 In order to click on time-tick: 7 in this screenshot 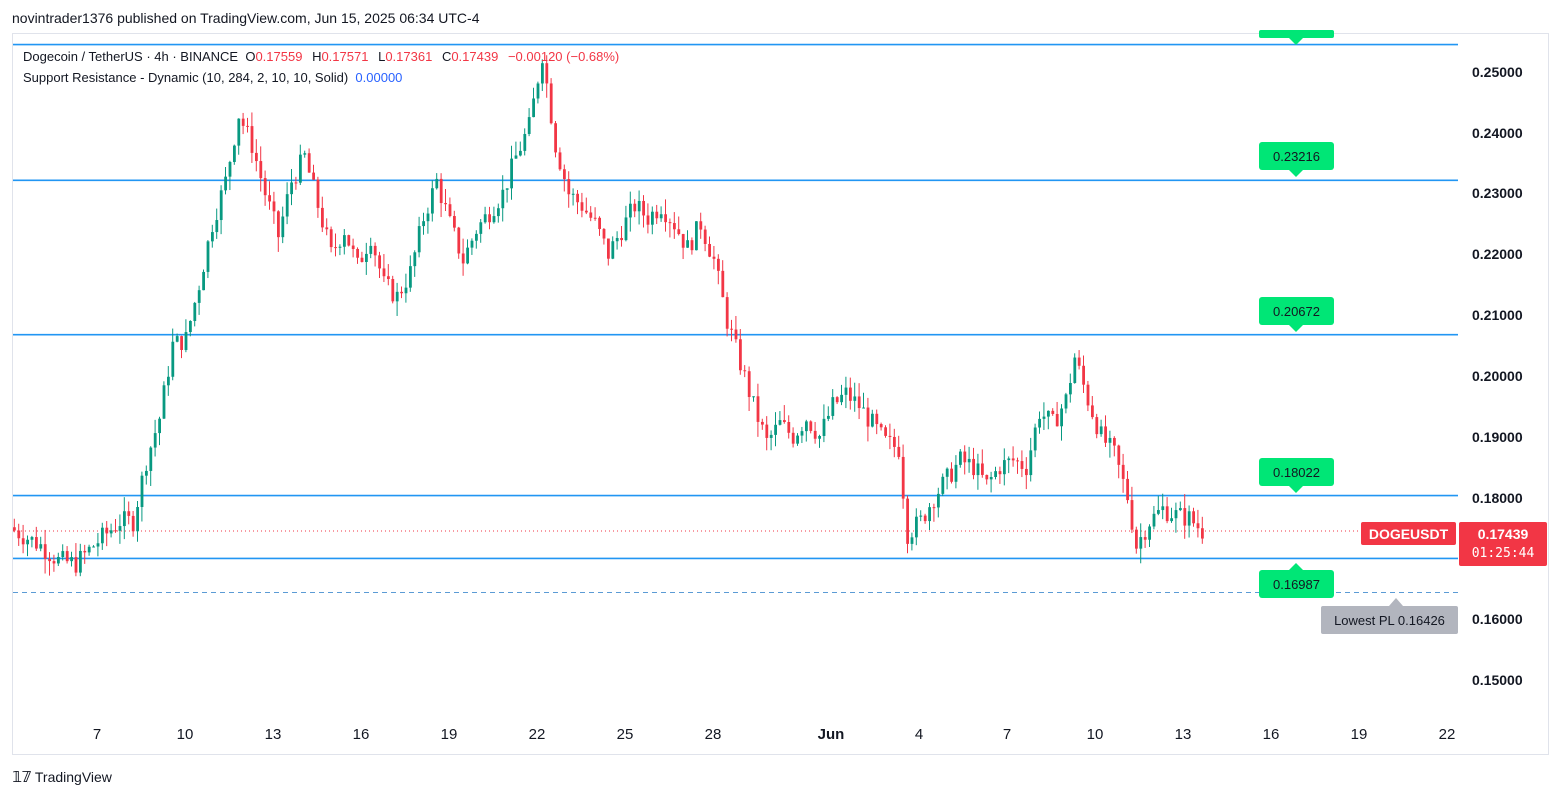, I will do `click(97, 734)`.